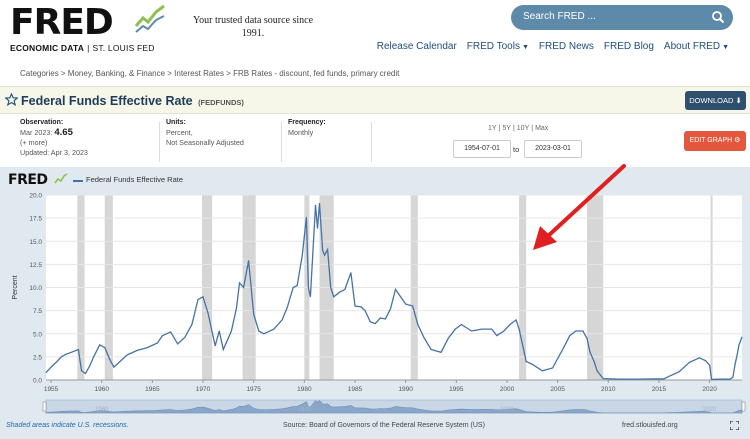  Describe the element at coordinates (516, 149) in the screenshot. I see `date-to-label: to` at that location.